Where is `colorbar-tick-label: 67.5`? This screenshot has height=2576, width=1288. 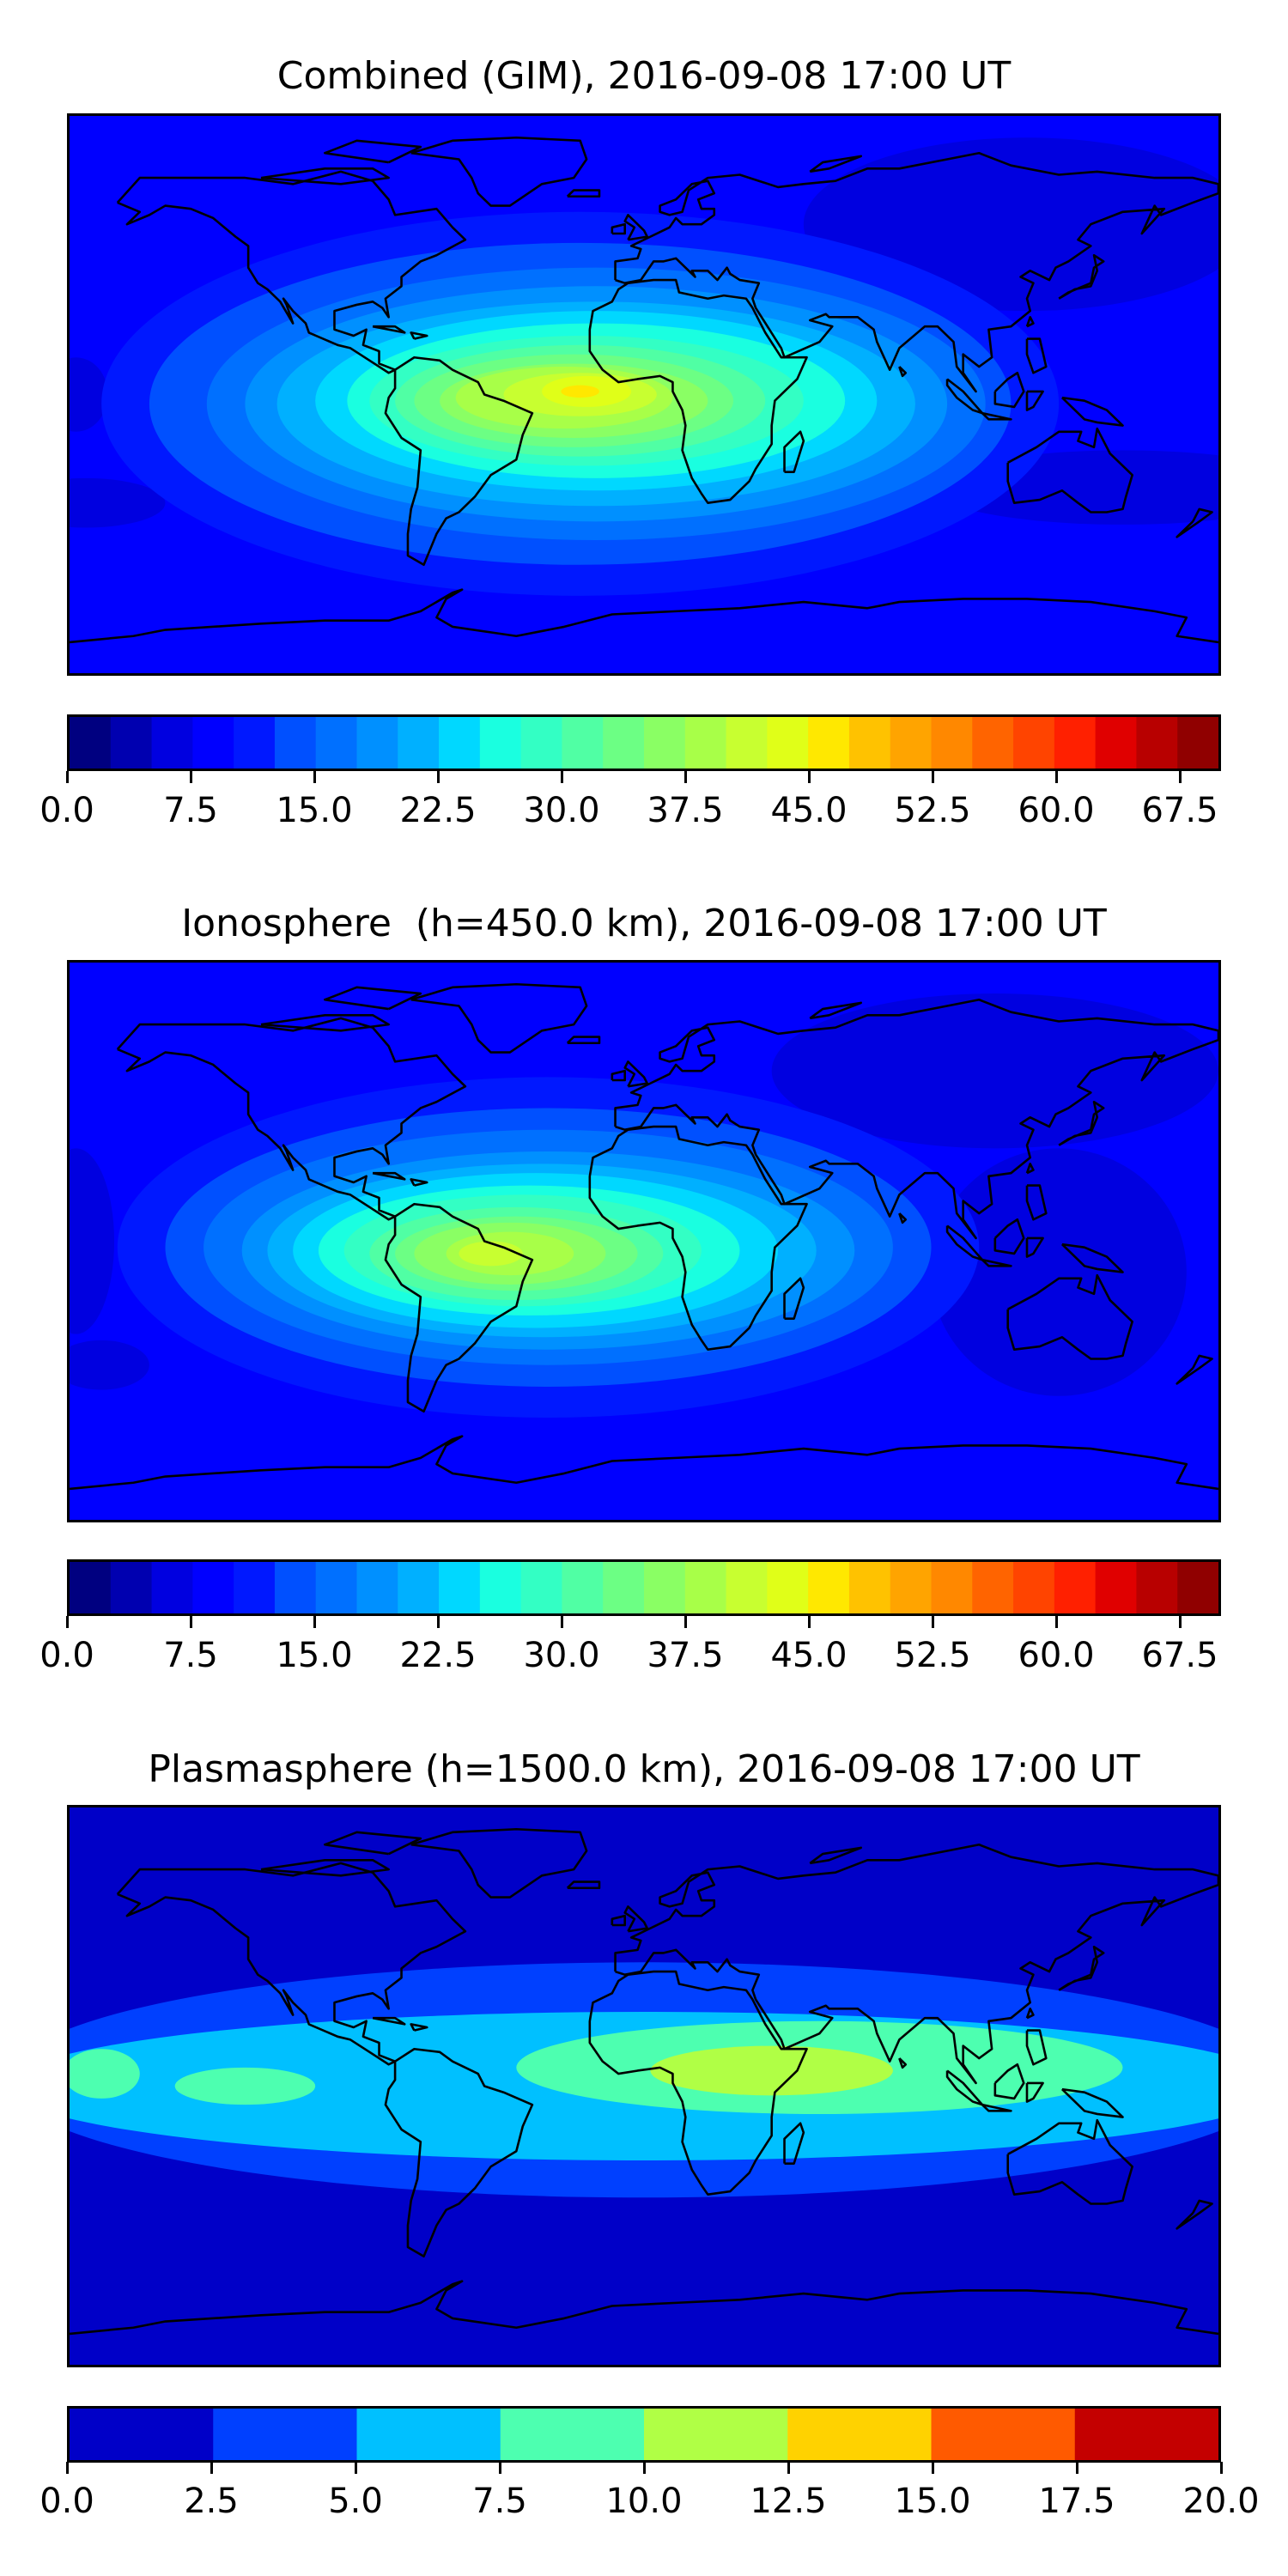 colorbar-tick-label: 67.5 is located at coordinates (1180, 810).